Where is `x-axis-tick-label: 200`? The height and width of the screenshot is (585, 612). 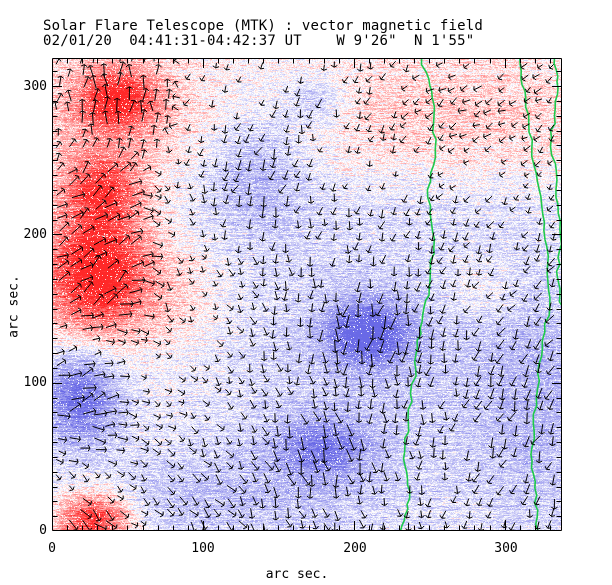 x-axis-tick-label: 200 is located at coordinates (355, 548).